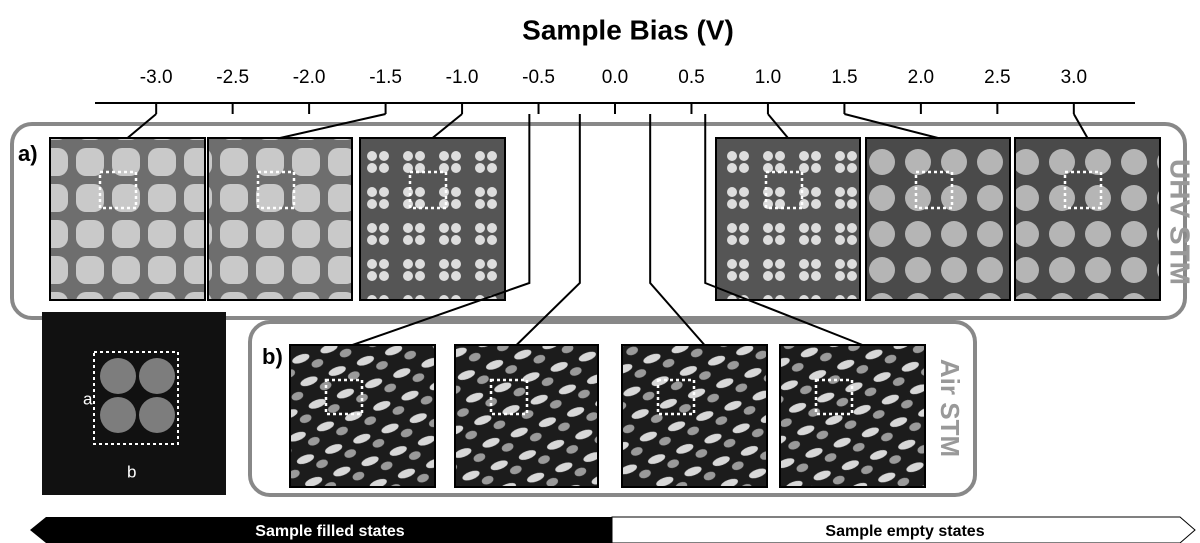 Image resolution: width=1200 pixels, height=543 pixels. What do you see at coordinates (538, 77) in the screenshot?
I see `tick-label: -0.5` at bounding box center [538, 77].